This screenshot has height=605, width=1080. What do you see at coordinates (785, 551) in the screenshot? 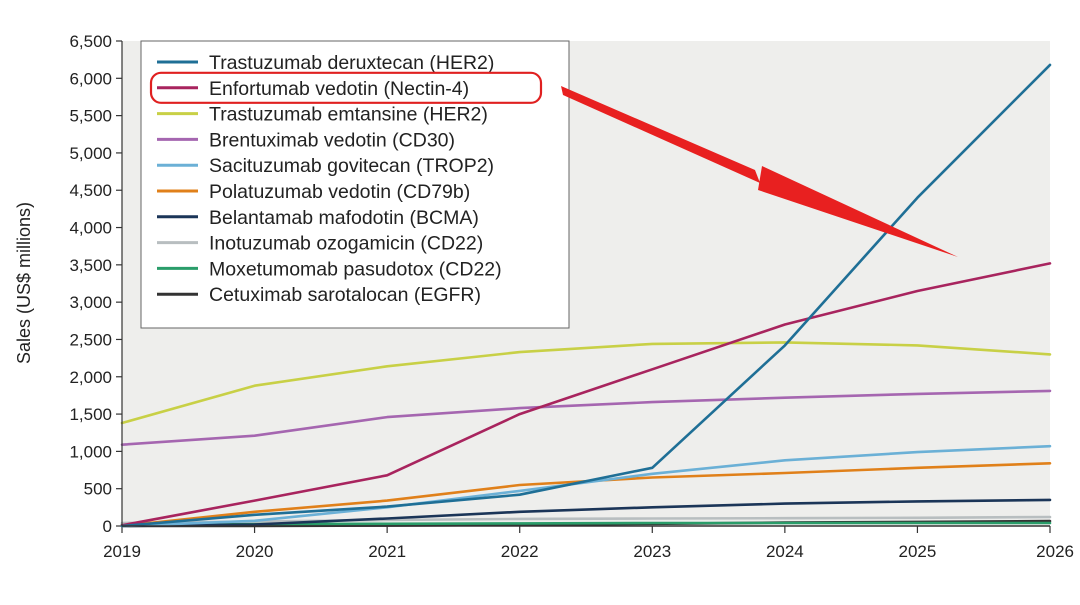
I see `x-tick-label: 2024` at bounding box center [785, 551].